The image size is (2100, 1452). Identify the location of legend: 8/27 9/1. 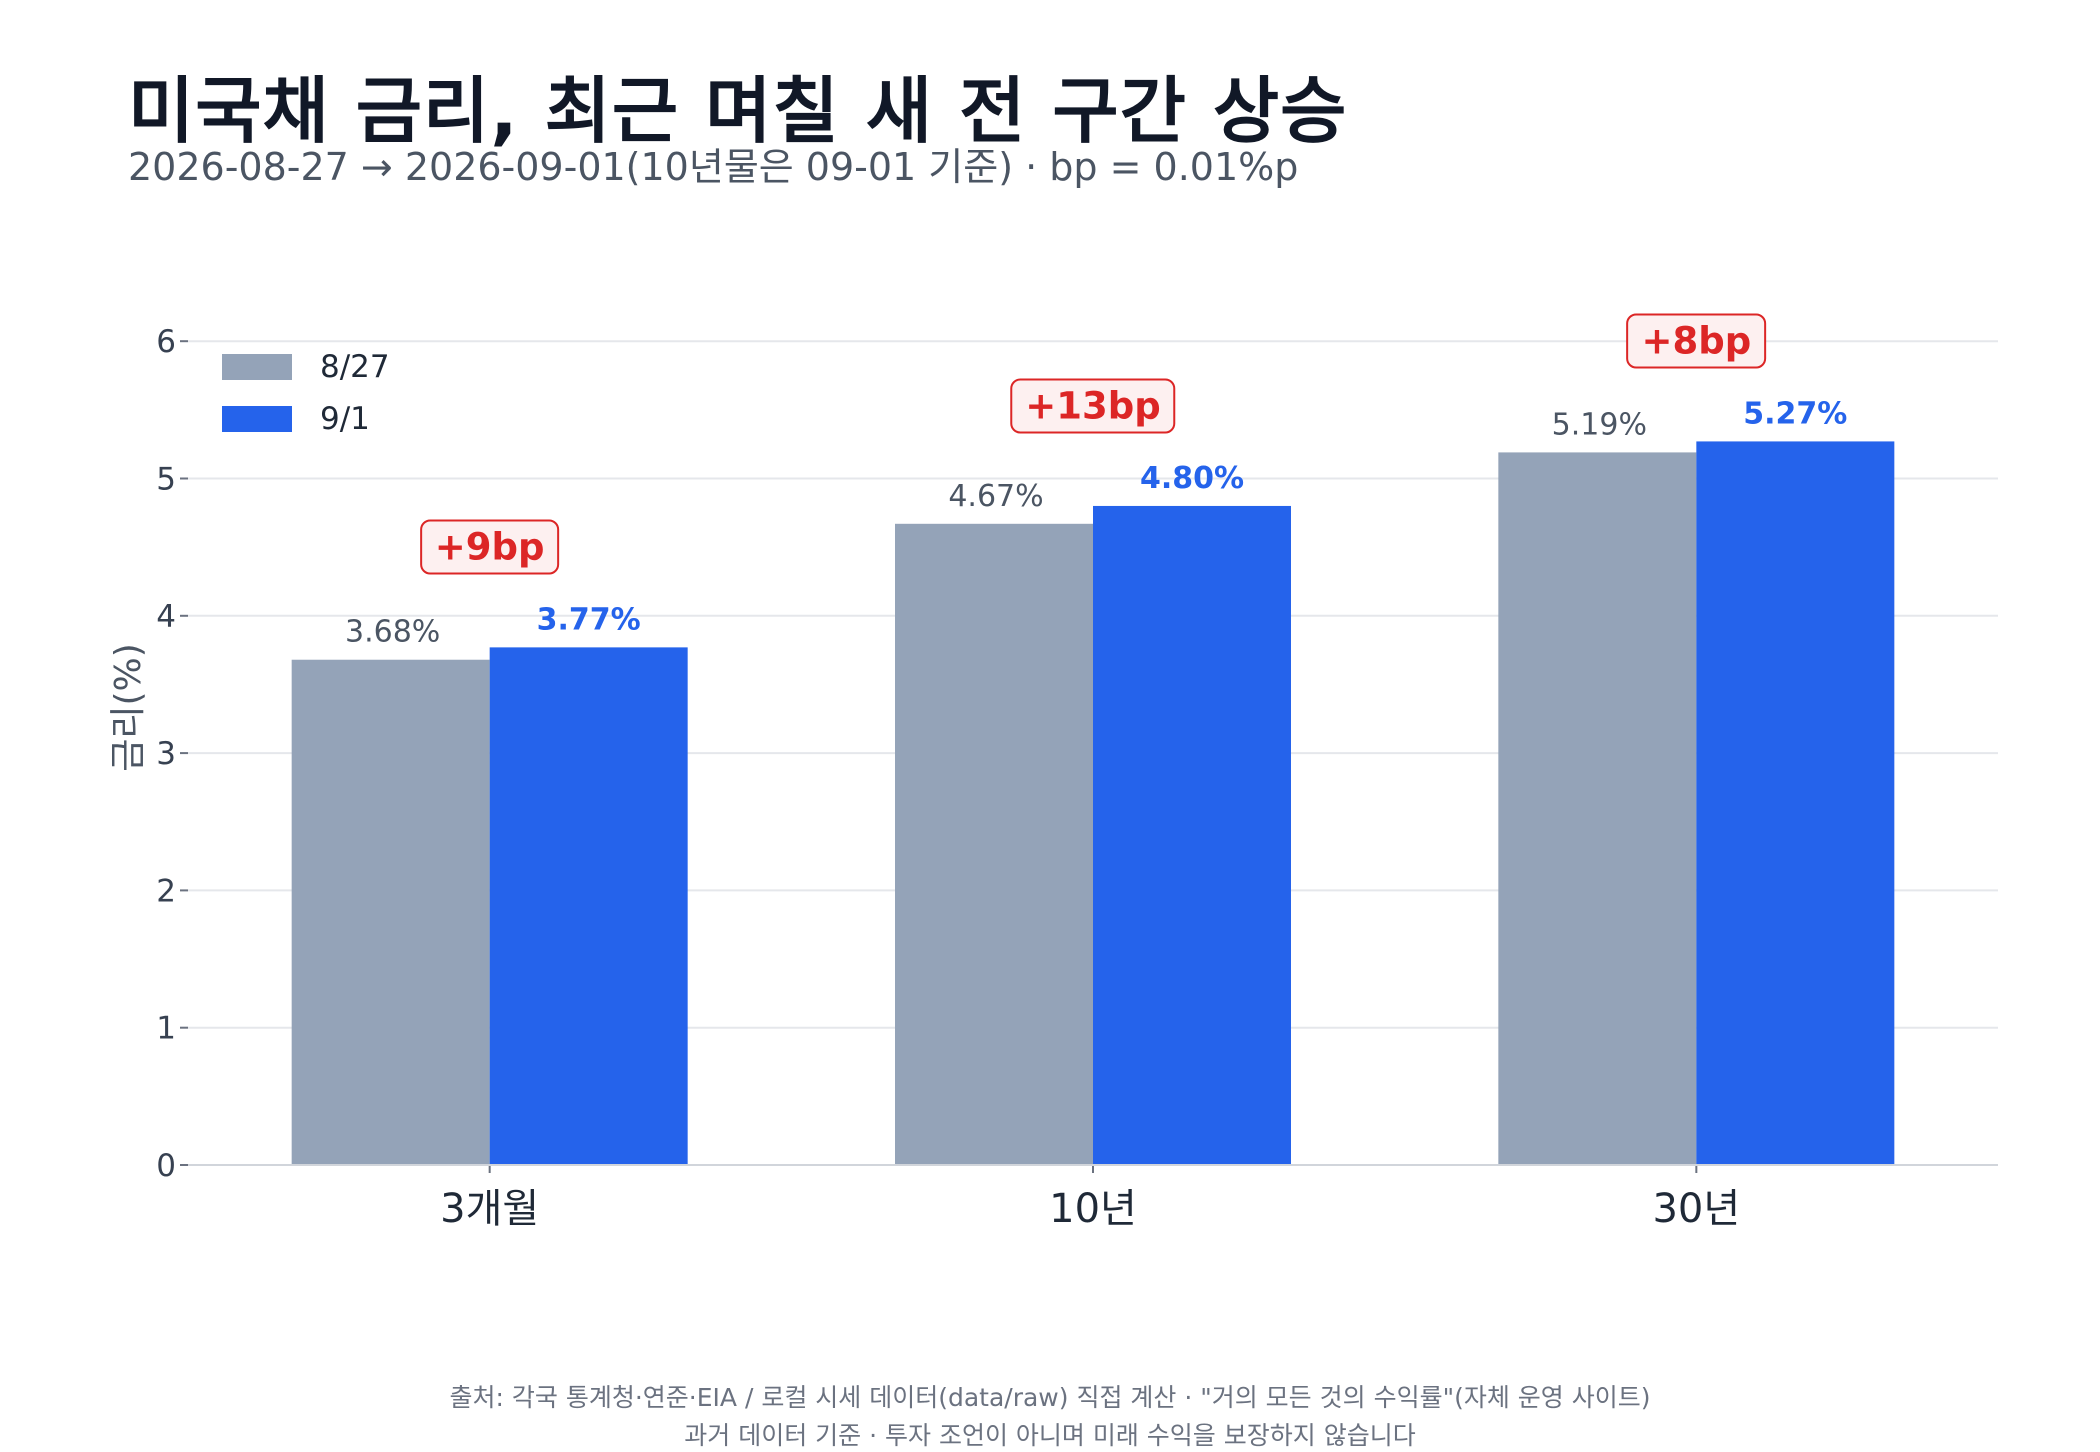
(306, 393).